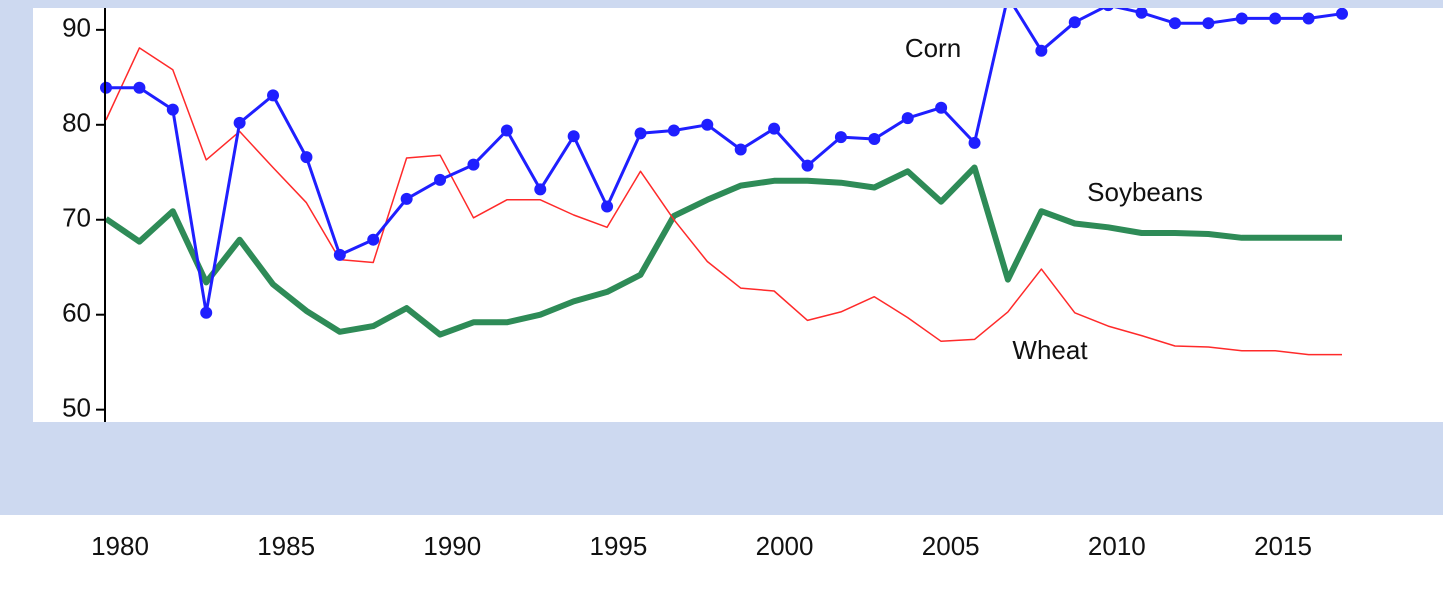  I want to click on x-tick-label: 1990, so click(452, 546).